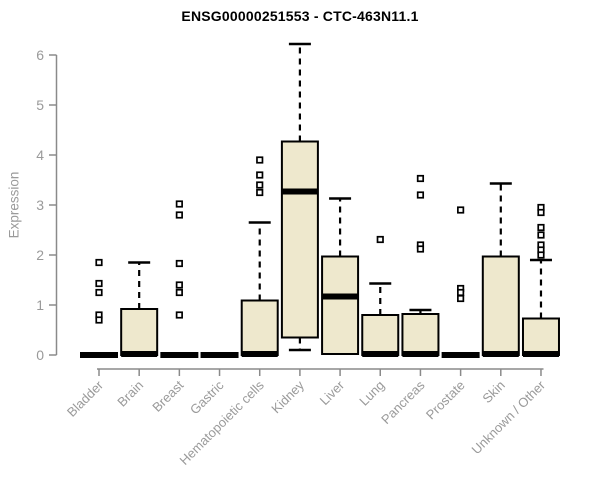 This screenshot has width=600, height=500. Describe the element at coordinates (371, 393) in the screenshot. I see `x-tick-label-lung: Lung` at that location.